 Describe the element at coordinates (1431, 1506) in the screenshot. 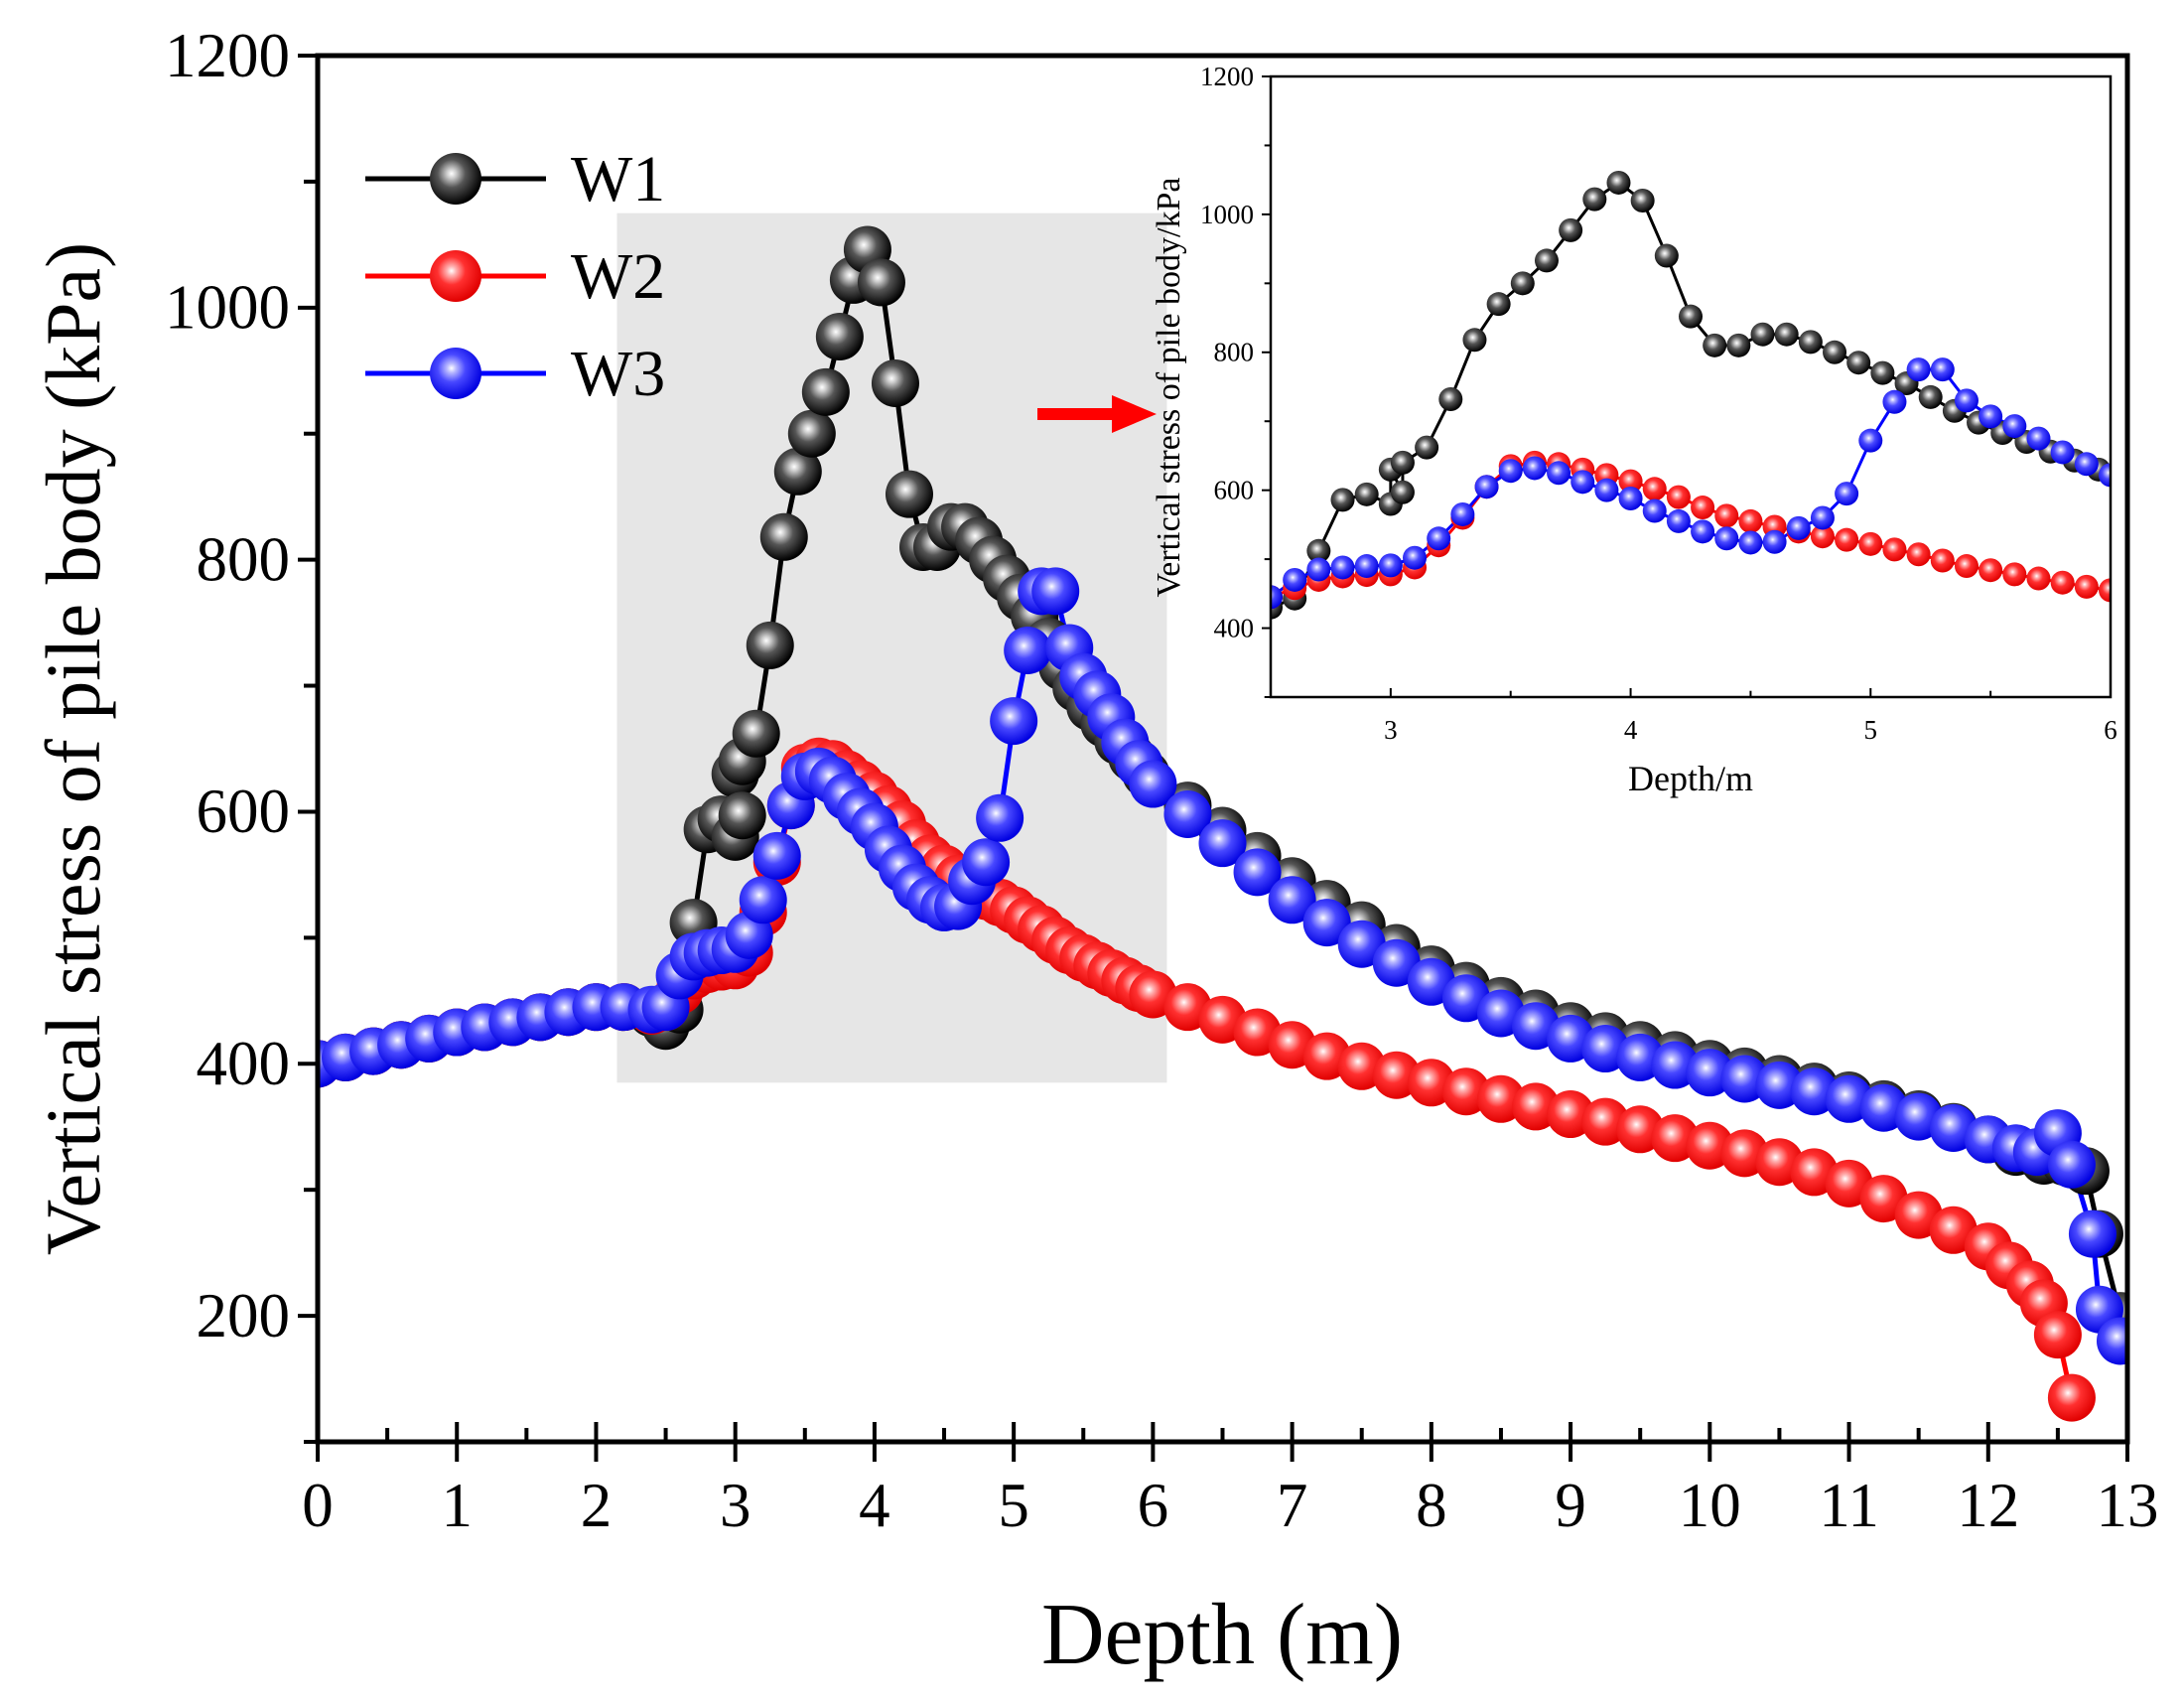

I see `main-x-tick-label: 8` at that location.